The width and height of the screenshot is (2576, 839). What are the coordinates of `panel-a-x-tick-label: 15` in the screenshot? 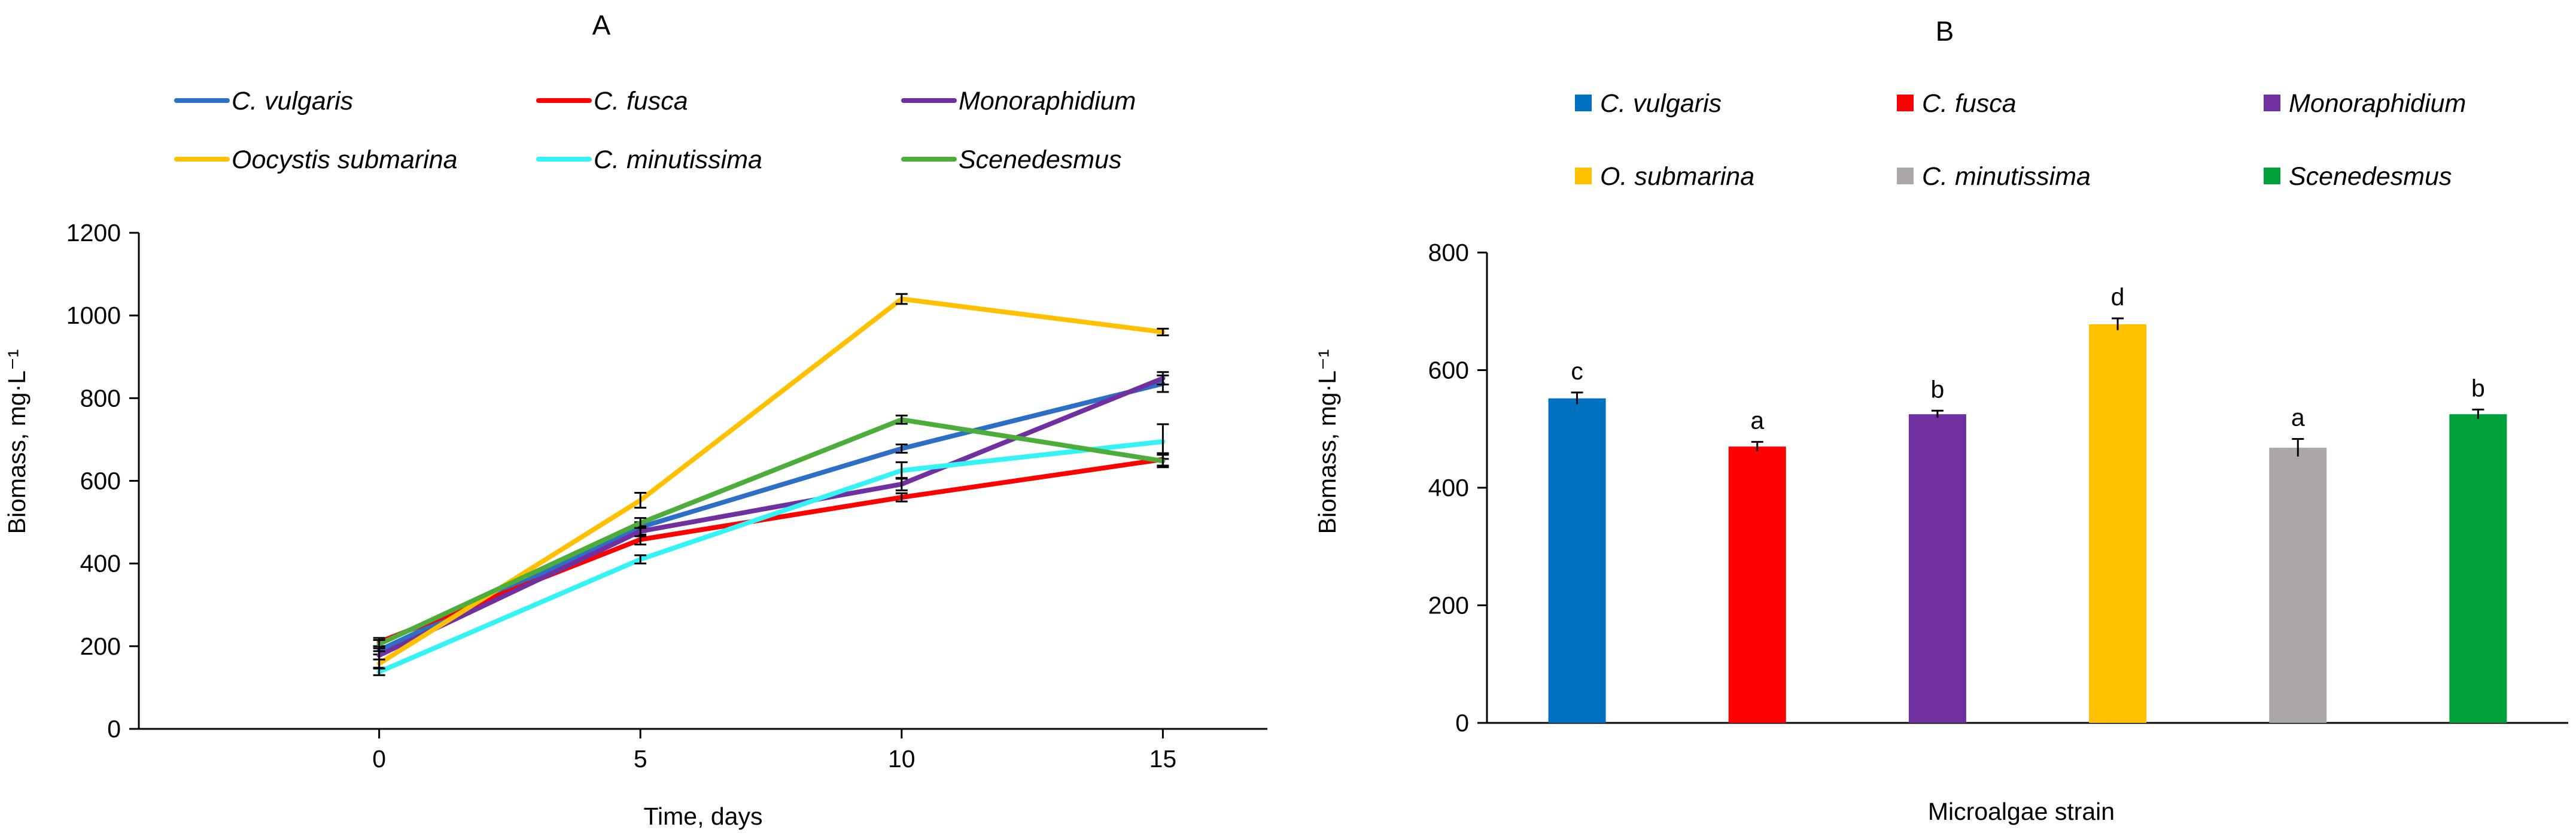 It's located at (1163, 759).